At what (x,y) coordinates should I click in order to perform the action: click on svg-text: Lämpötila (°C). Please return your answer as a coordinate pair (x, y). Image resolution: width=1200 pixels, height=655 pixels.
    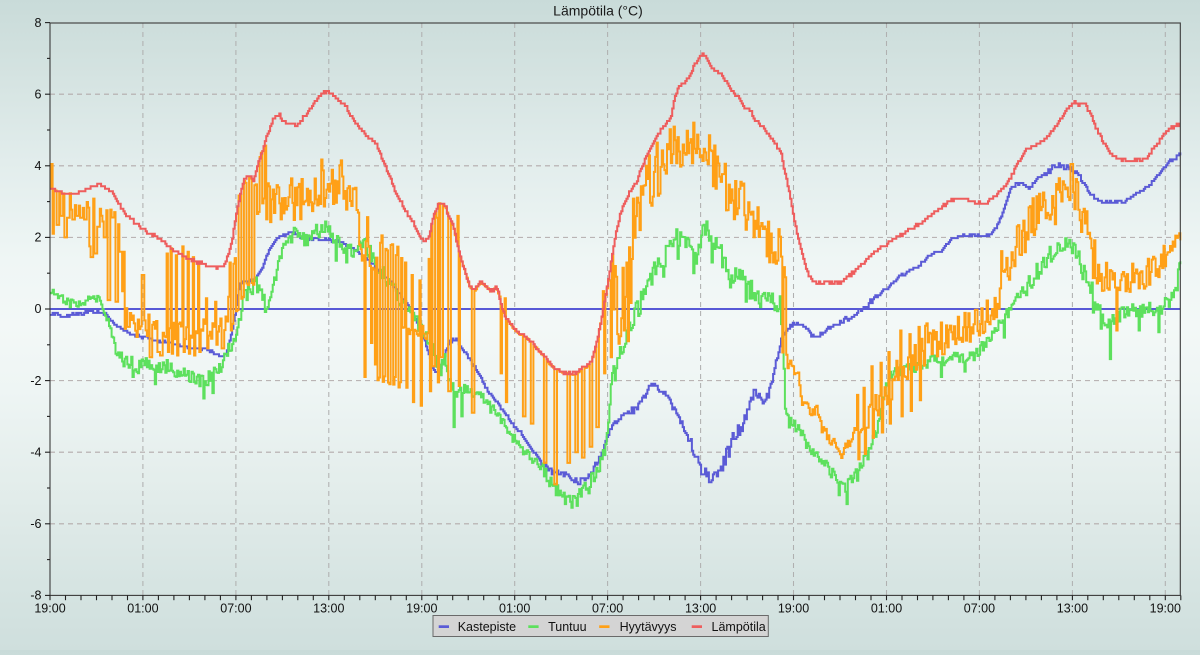
    Looking at the image, I should click on (598, 11).